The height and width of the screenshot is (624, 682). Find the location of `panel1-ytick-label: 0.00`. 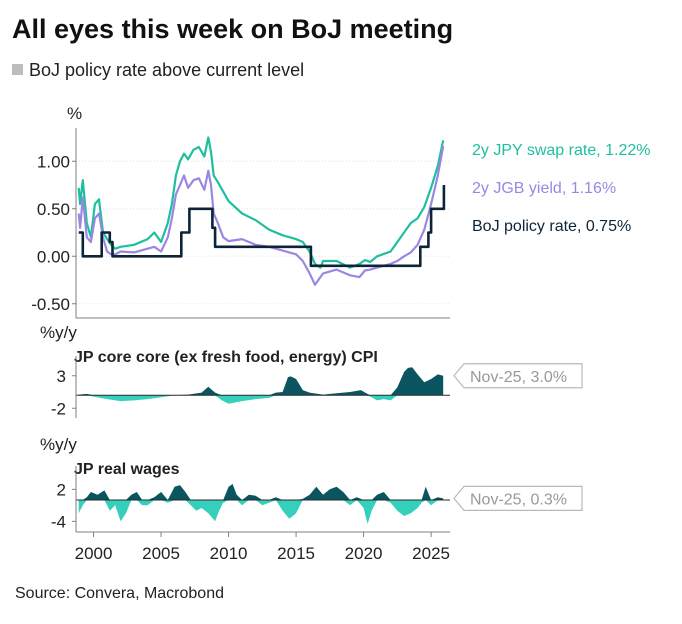

panel1-ytick-label: 0.00 is located at coordinates (53, 256).